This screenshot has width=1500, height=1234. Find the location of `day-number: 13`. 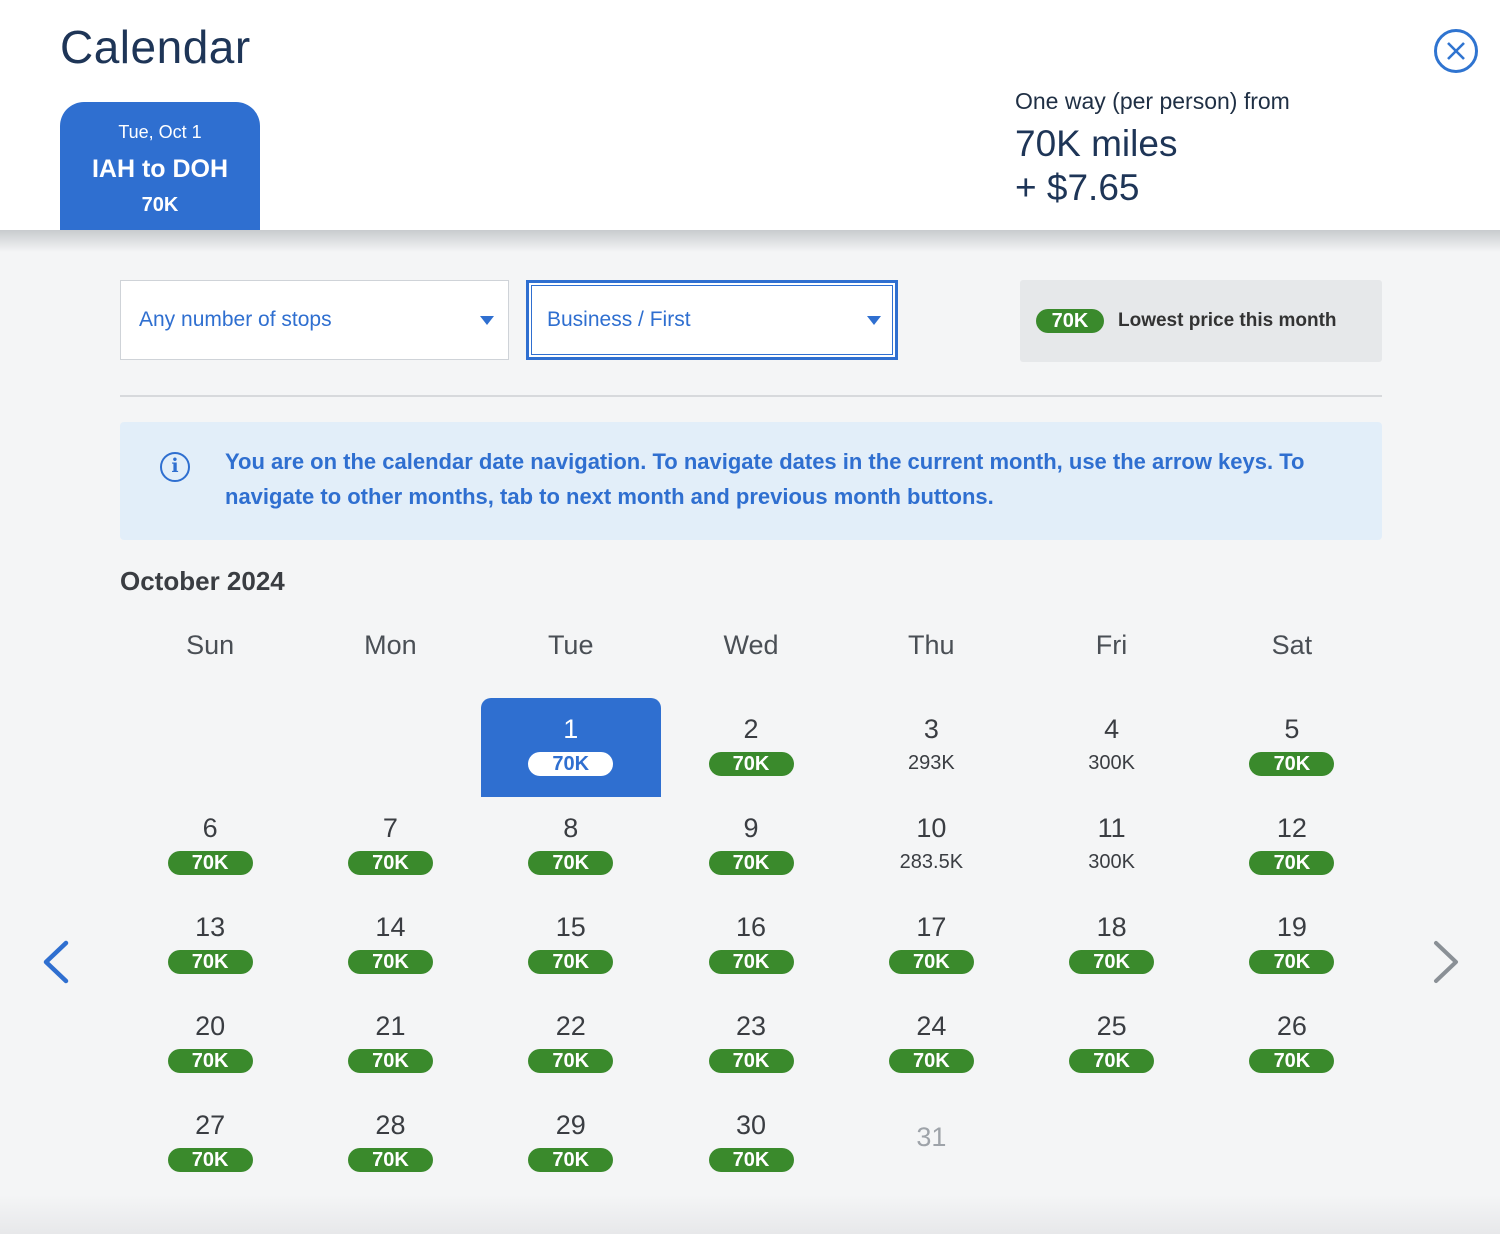

day-number: 13 is located at coordinates (210, 927).